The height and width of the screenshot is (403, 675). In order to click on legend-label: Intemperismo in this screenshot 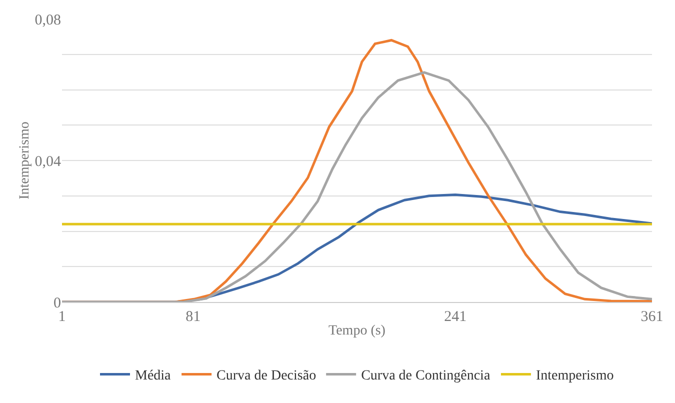, I will do `click(575, 376)`.